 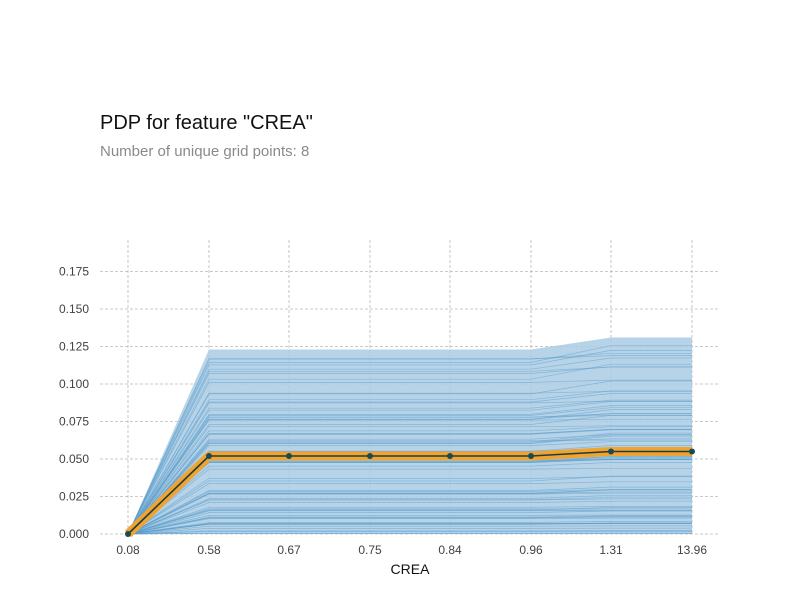 What do you see at coordinates (289, 550) in the screenshot?
I see `x-tick-label: 0.67` at bounding box center [289, 550].